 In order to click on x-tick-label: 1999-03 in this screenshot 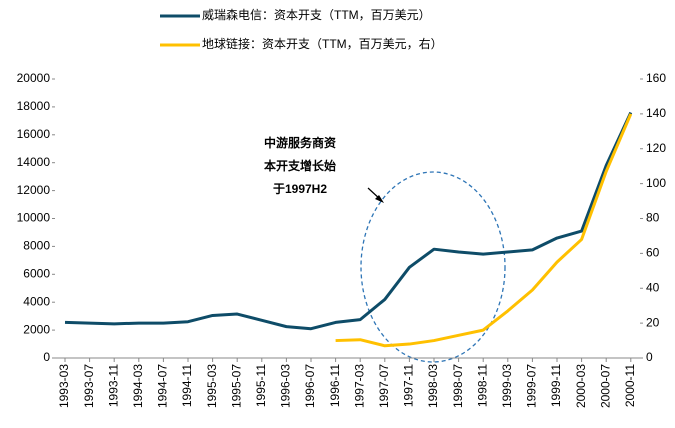, I will do `click(507, 386)`.